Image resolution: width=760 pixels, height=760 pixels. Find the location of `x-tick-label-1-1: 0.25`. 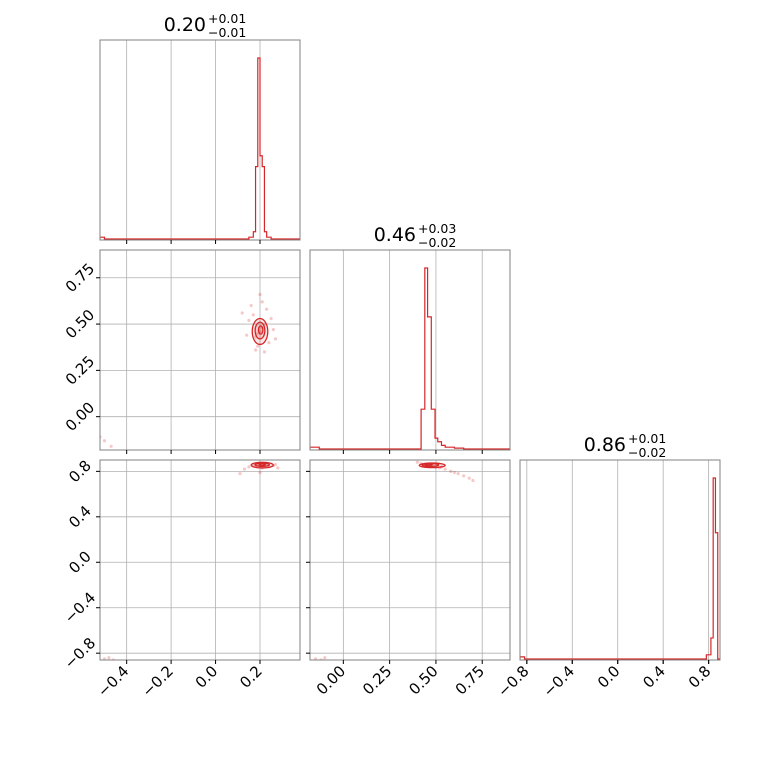

x-tick-label-1-1: 0.25 is located at coordinates (377, 680).